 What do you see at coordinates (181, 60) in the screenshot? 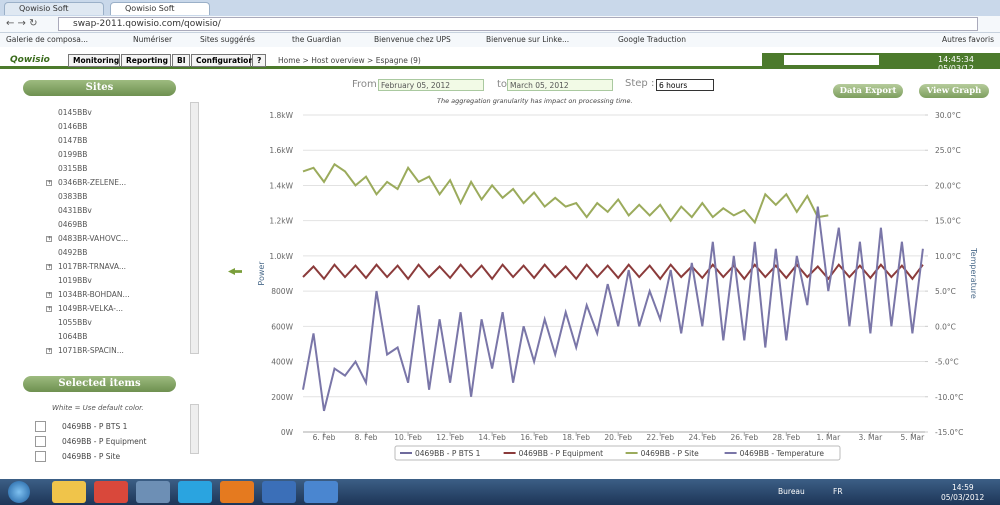
I see `menu-item: BI` at bounding box center [181, 60].